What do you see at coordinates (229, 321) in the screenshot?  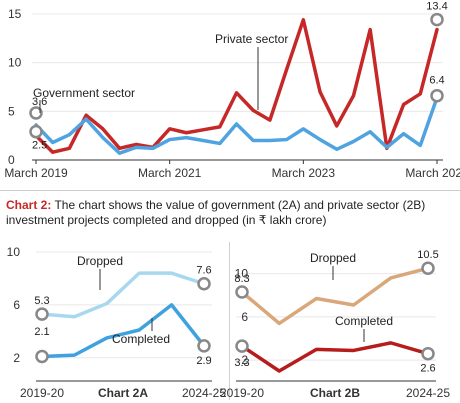 I see `panel-separator` at bounding box center [229, 321].